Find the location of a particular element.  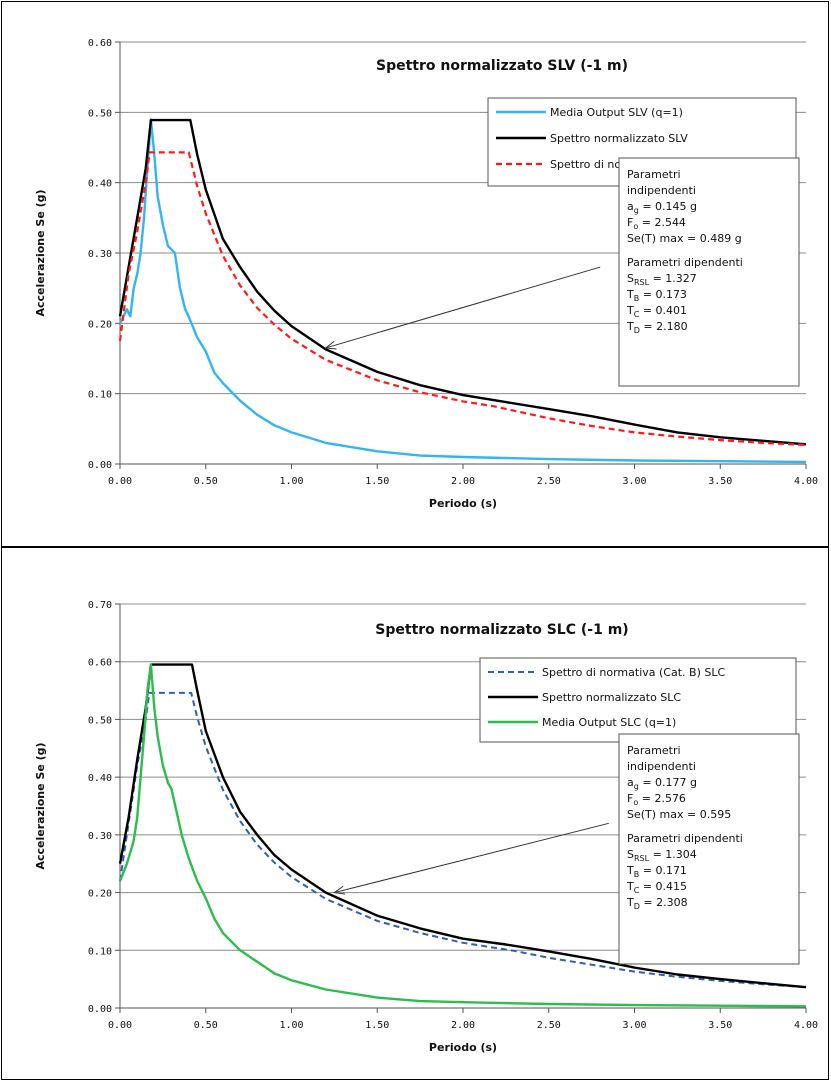

x-tick-label: 3.50 is located at coordinates (720, 481).